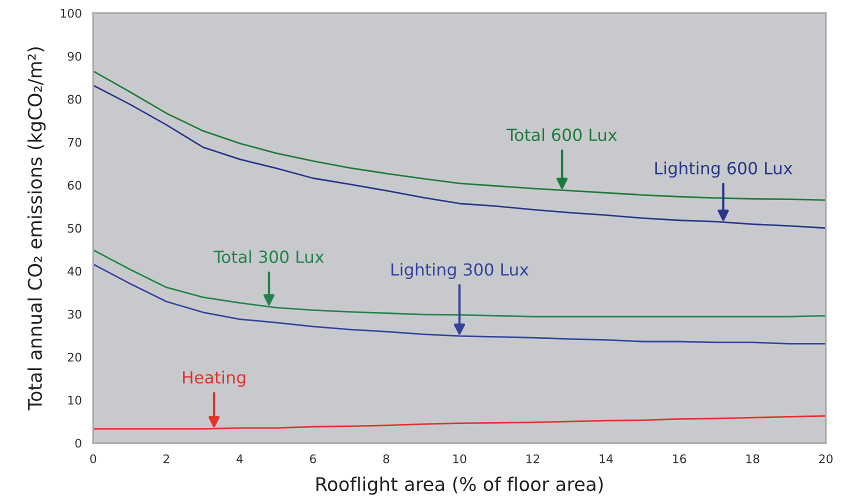 The image size is (847, 504). Describe the element at coordinates (75, 185) in the screenshot. I see `y-tick-label: 60` at that location.